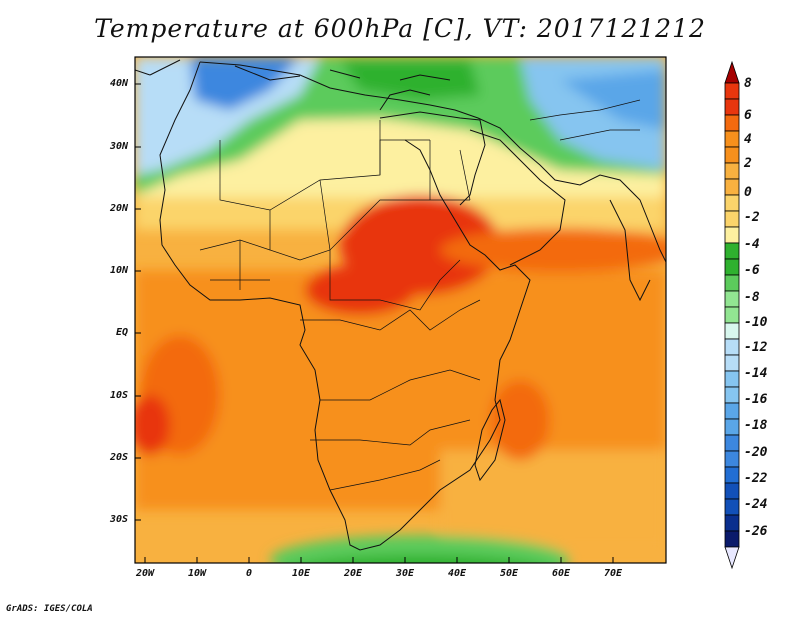 The width and height of the screenshot is (800, 618). Describe the element at coordinates (752, 297) in the screenshot. I see `colorbar-label: -8` at that location.